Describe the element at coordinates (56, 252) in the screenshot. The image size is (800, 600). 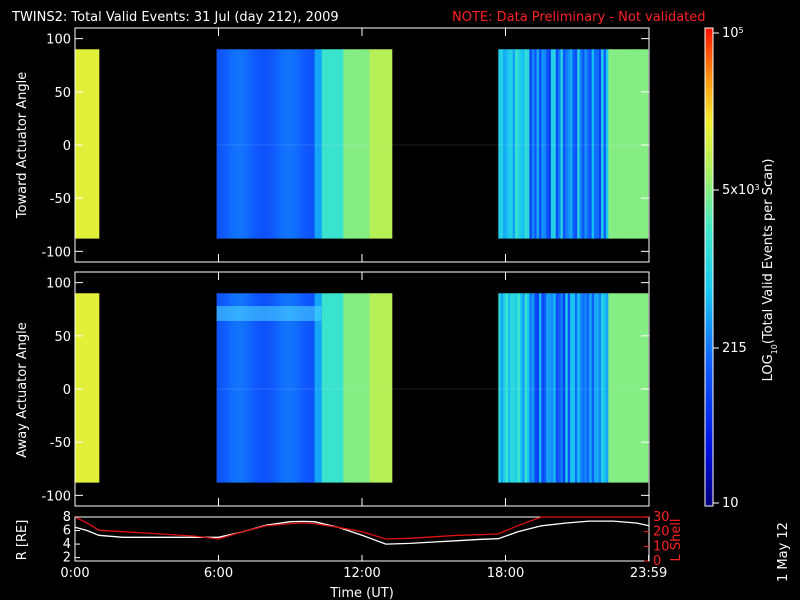
I see `y-tick-label: -100` at that location.